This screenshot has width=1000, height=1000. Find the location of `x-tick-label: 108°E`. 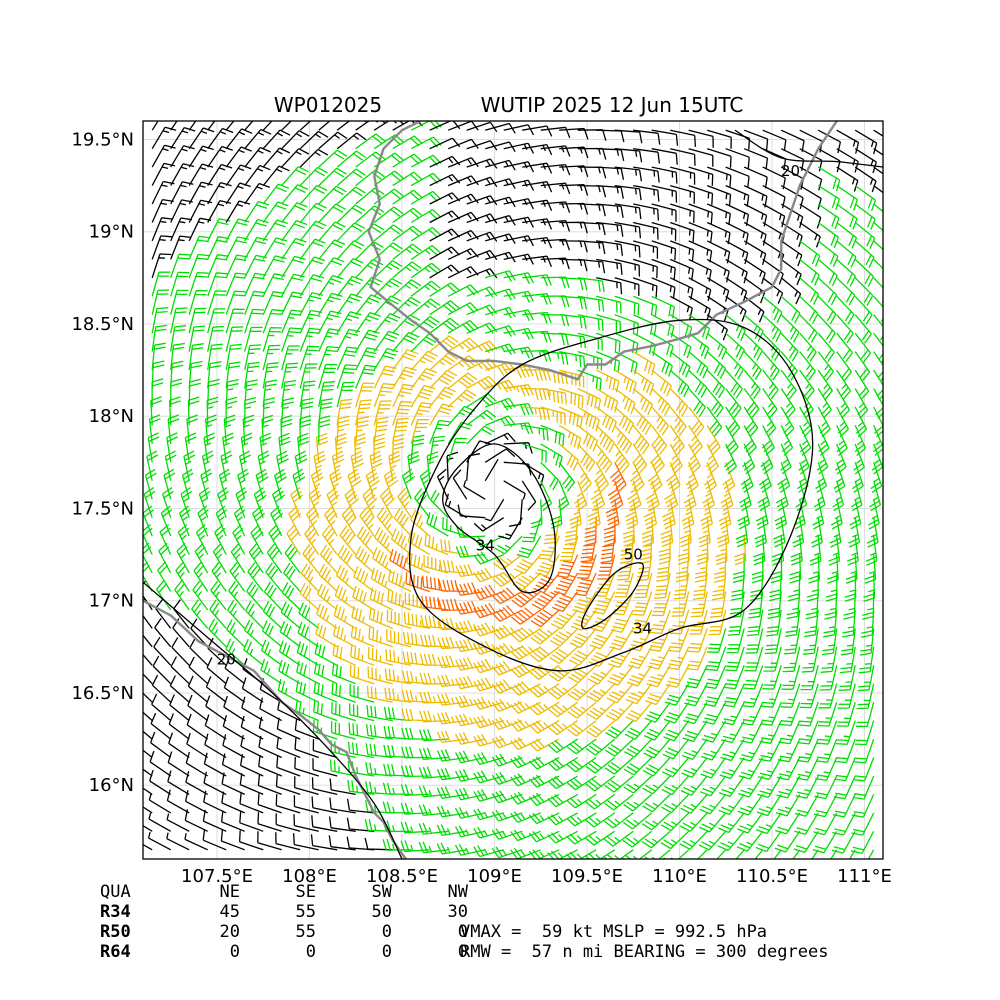

x-tick-label: 108°E is located at coordinates (309, 876).